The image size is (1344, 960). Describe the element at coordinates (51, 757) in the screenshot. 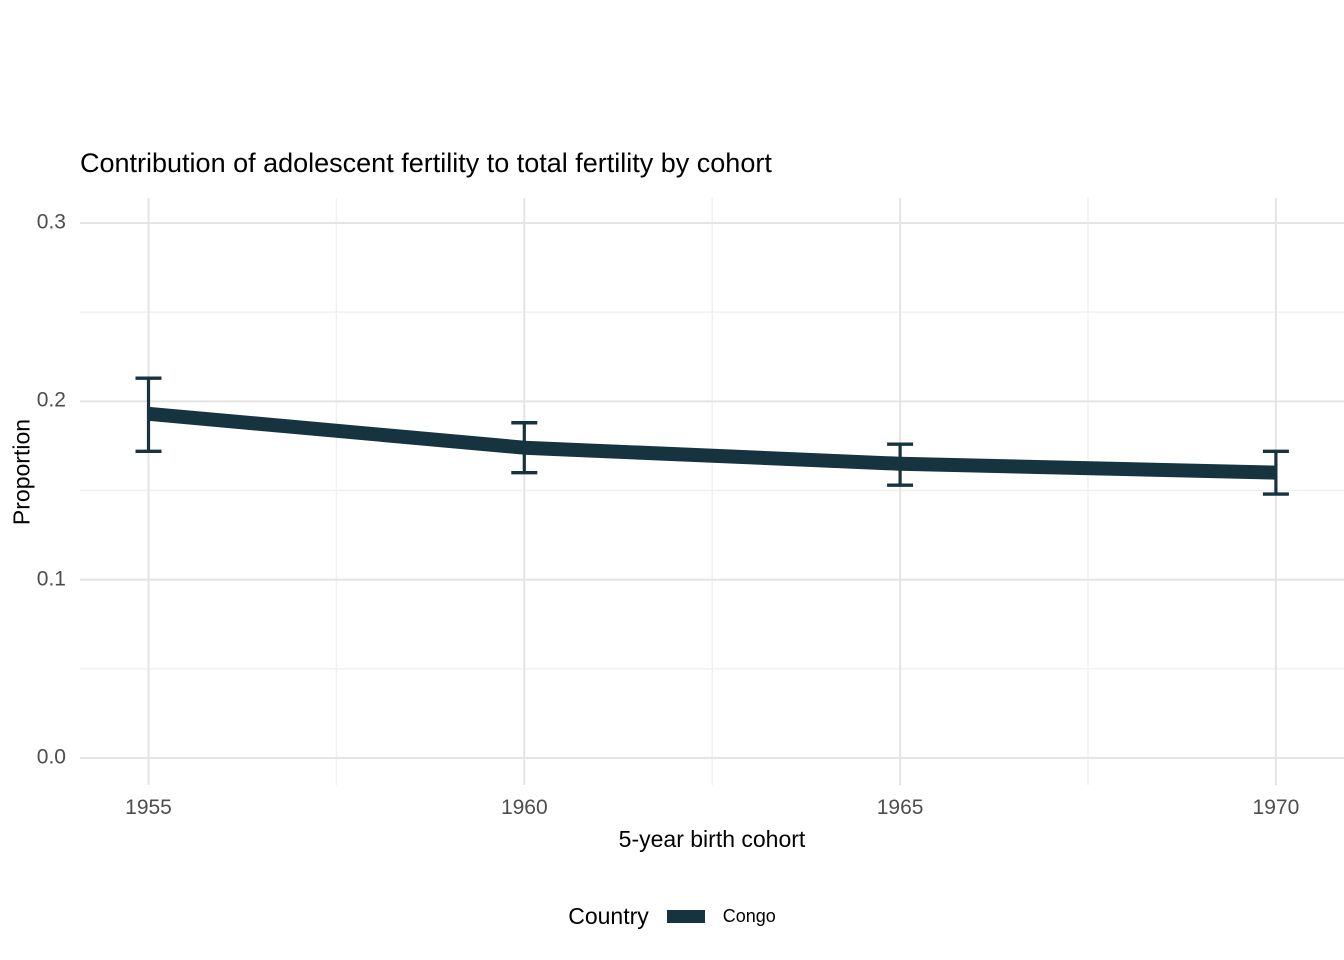

I see `y-tick-label: 0.0` at that location.